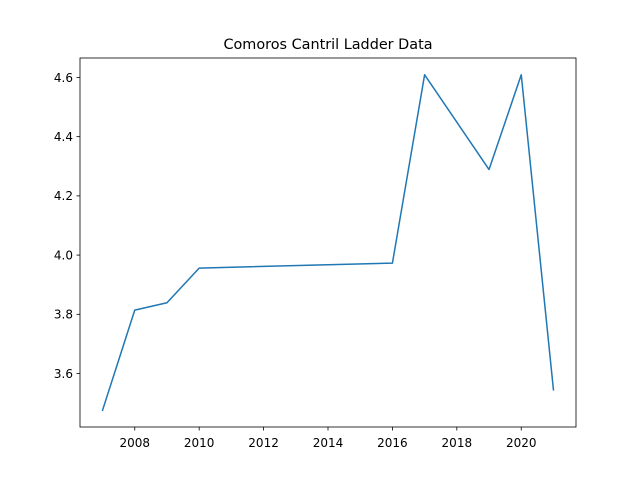  What do you see at coordinates (392, 443) in the screenshot?
I see `x-tick-label: 2016` at bounding box center [392, 443].